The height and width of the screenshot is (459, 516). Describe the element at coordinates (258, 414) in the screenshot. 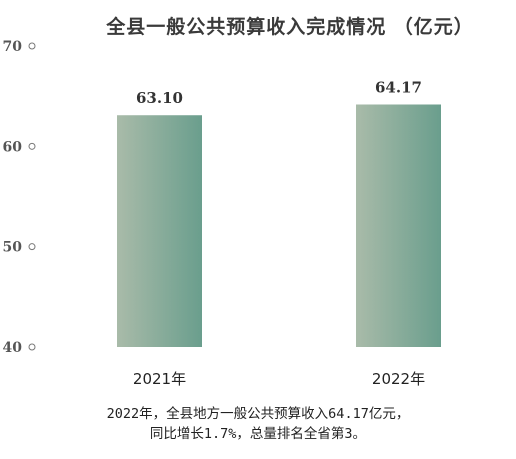

I see `footnote-line-1: 2022年，全县地方一般公共预算收入64.17亿元，` at that location.